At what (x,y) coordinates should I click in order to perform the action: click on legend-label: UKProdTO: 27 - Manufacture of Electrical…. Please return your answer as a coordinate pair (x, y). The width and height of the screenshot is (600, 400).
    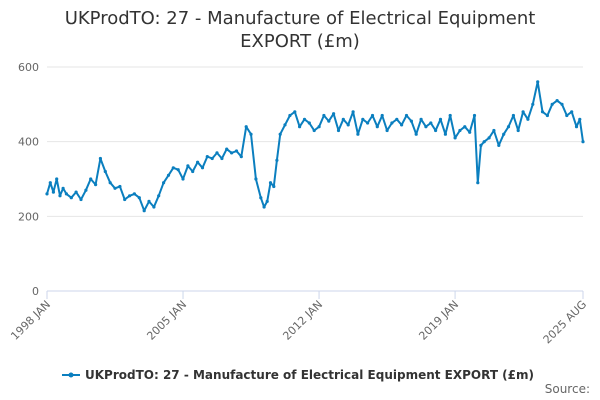
    Looking at the image, I should click on (309, 375).